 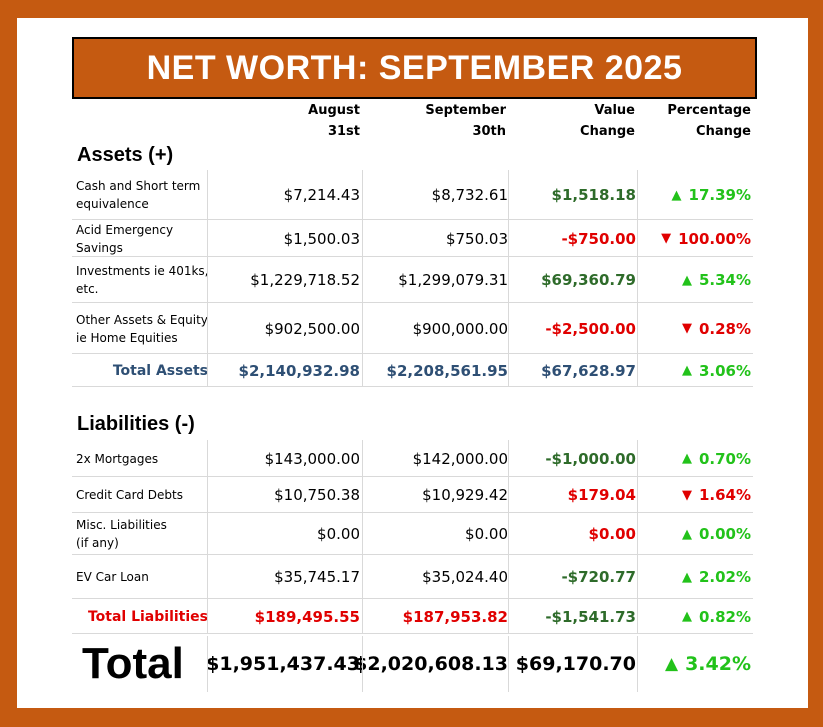 What do you see at coordinates (724, 328) in the screenshot?
I see `percentage-value: 0.28%` at bounding box center [724, 328].